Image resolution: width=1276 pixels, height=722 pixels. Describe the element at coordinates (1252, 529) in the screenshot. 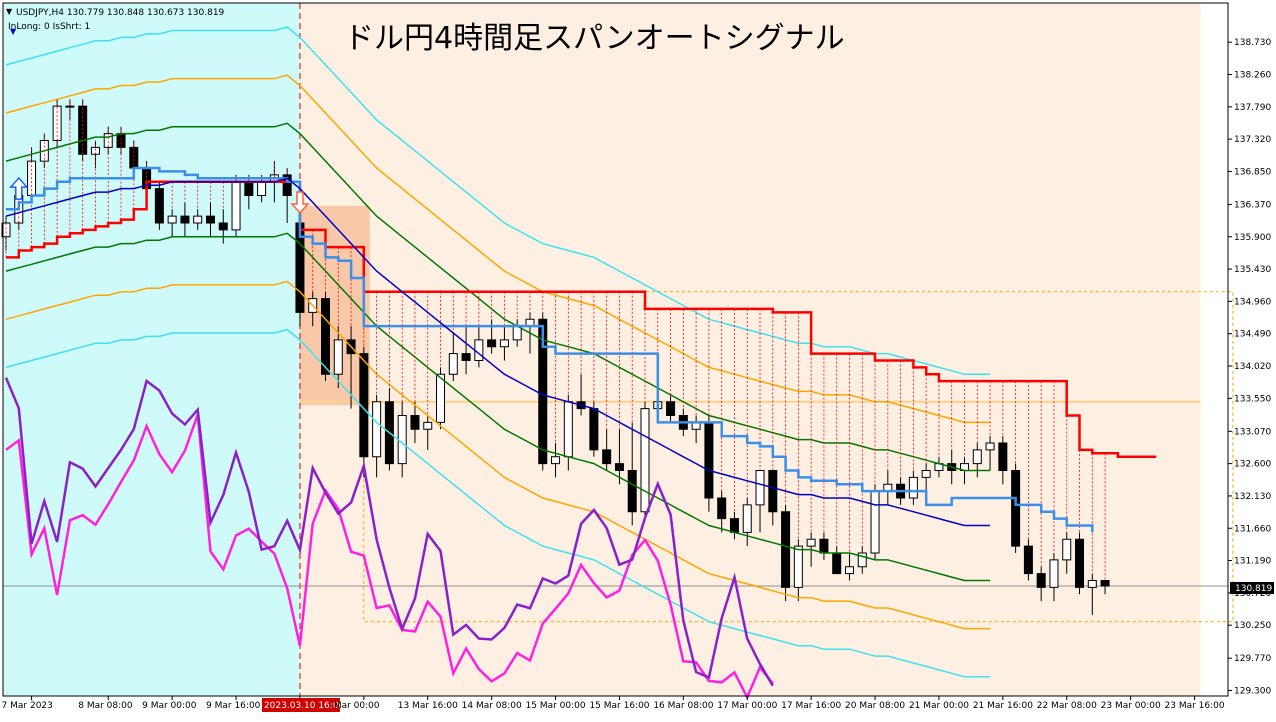

I see `y-tick-label: 131.660` at that location.